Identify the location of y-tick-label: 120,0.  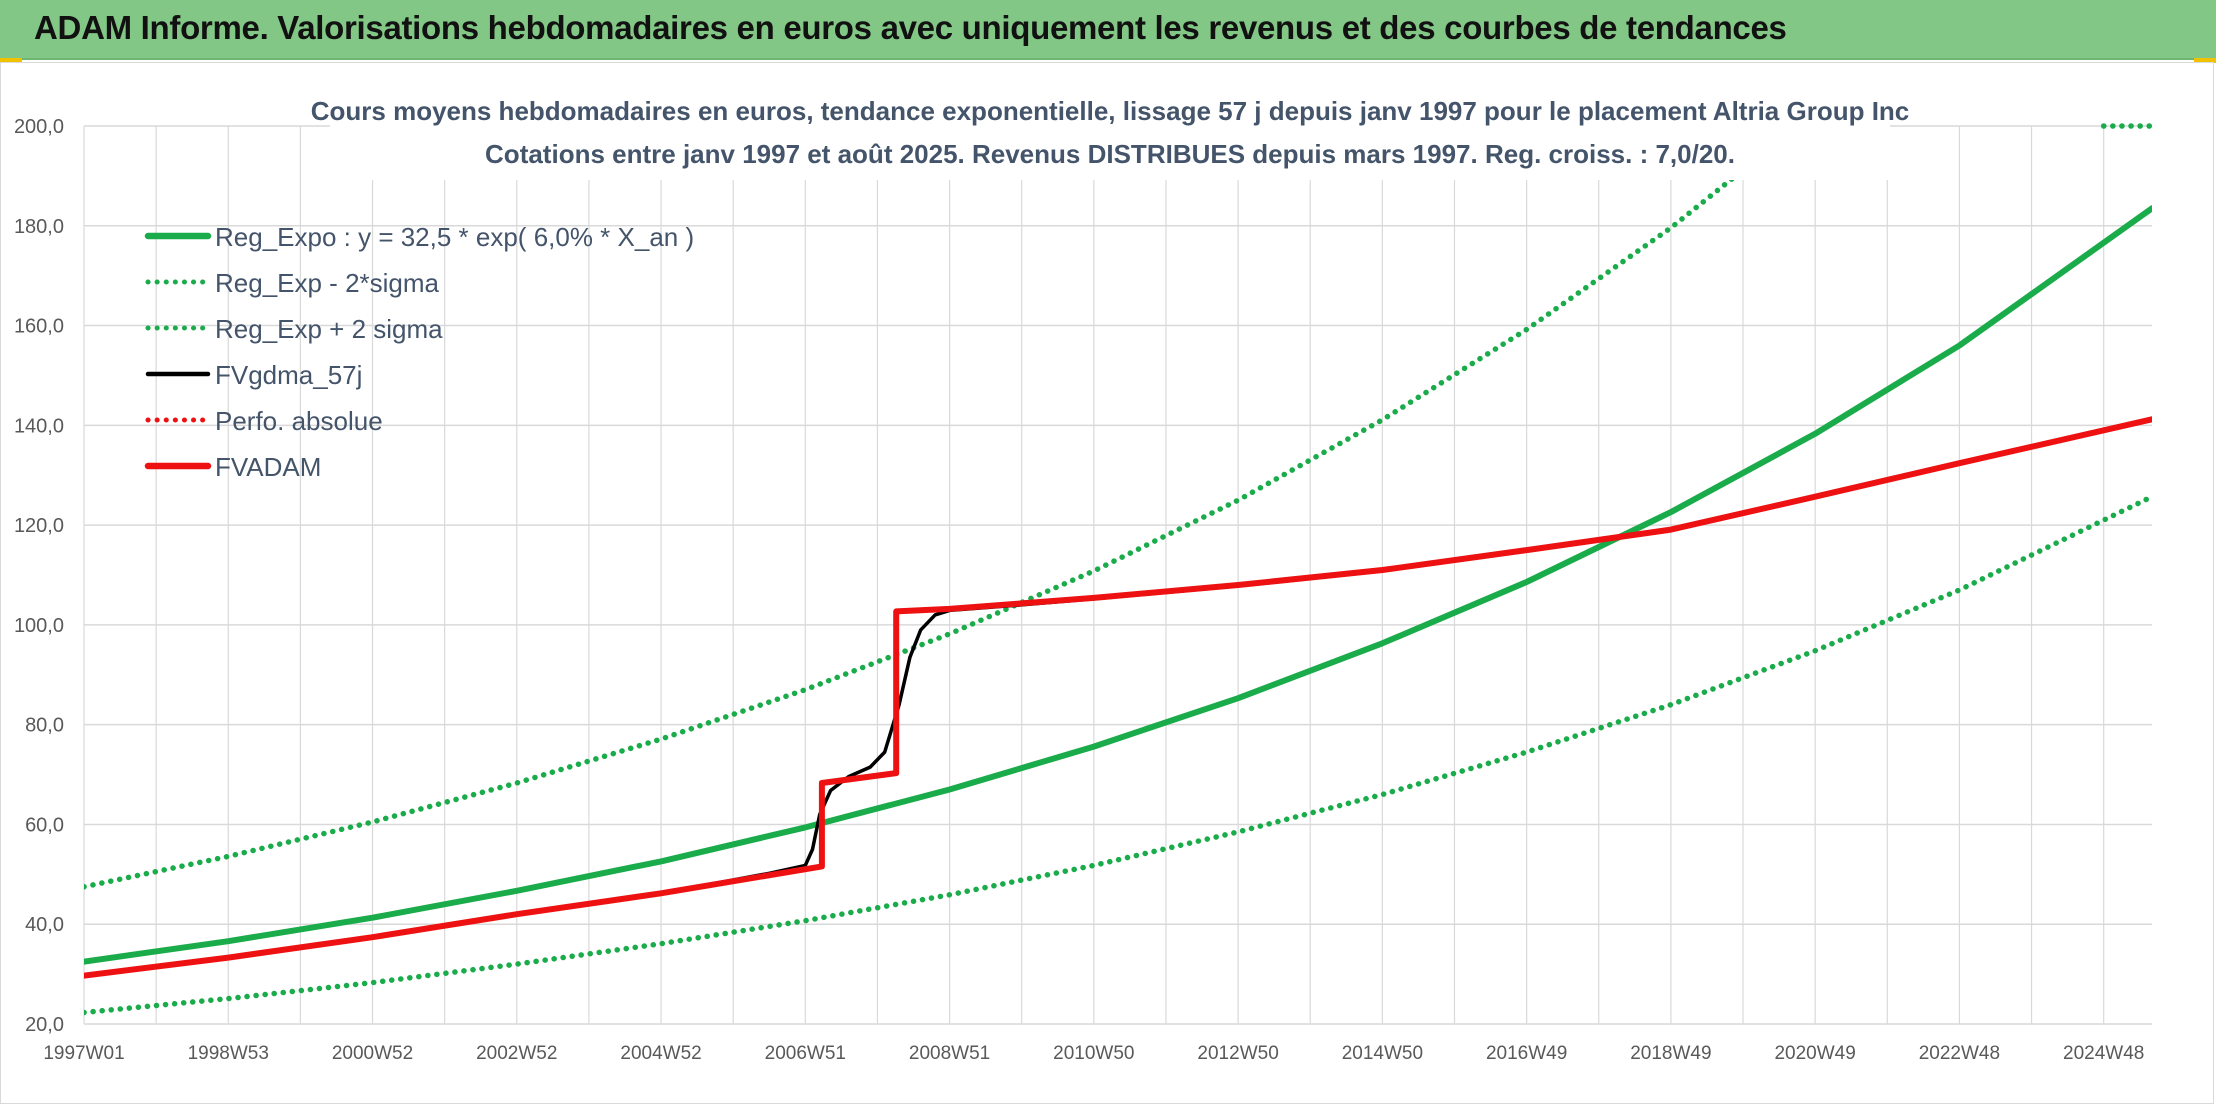
(39, 526).